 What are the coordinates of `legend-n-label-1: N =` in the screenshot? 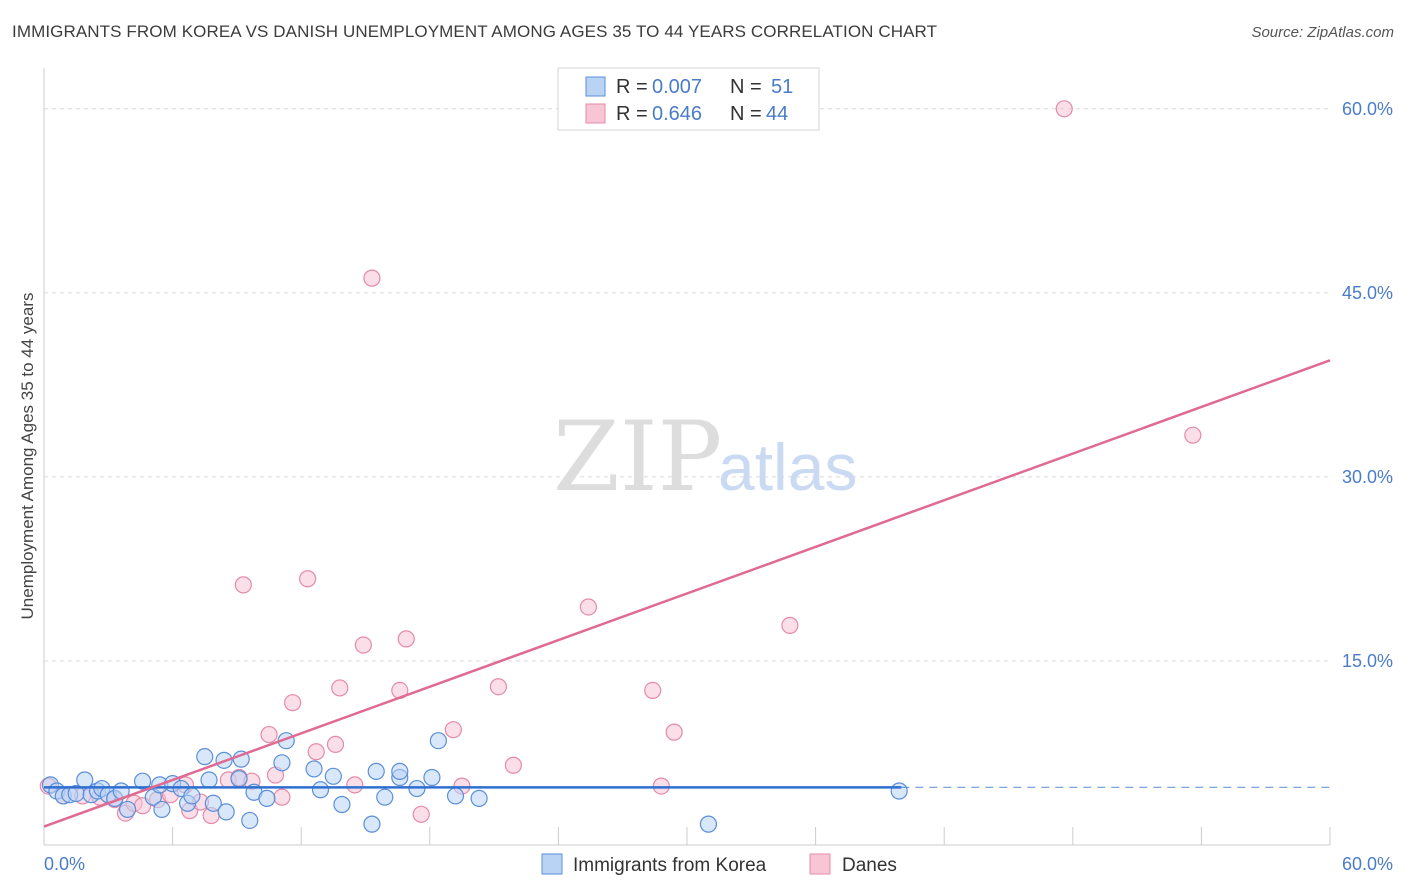 It's located at (746, 87).